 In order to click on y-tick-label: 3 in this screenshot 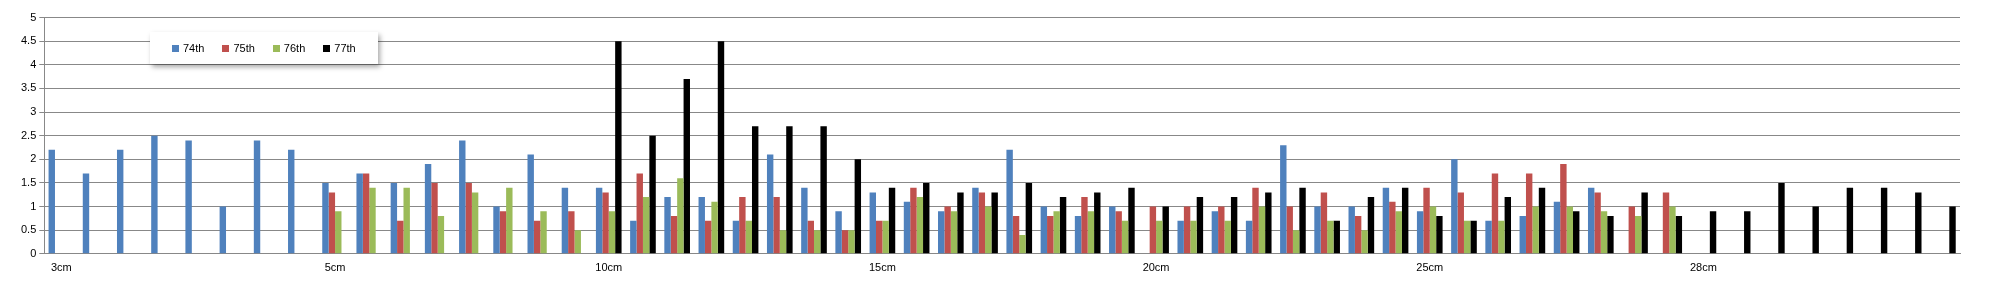, I will do `click(33, 111)`.